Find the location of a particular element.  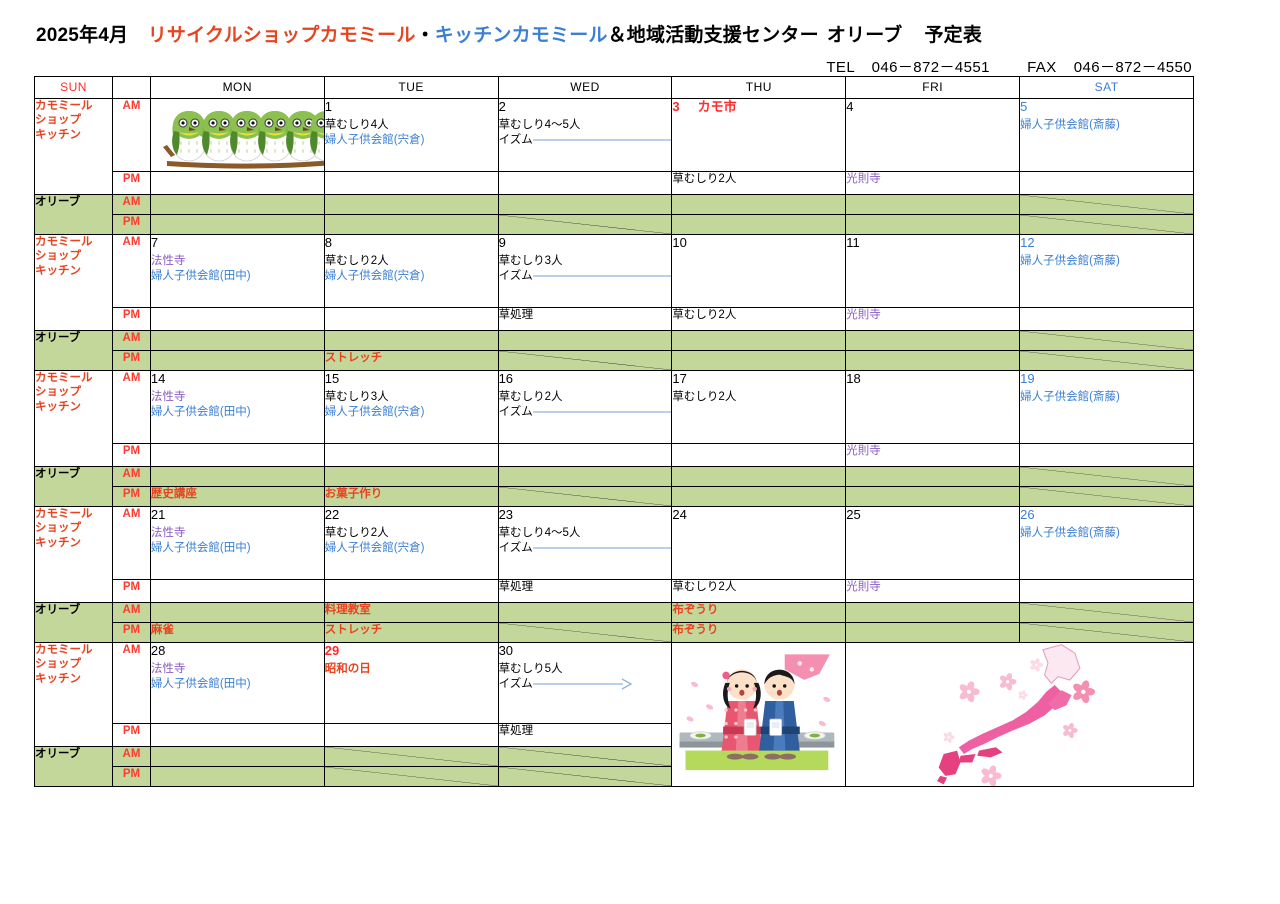

calendar-cell-am: 23 草むしり4～5人 イズム is located at coordinates (585, 543).